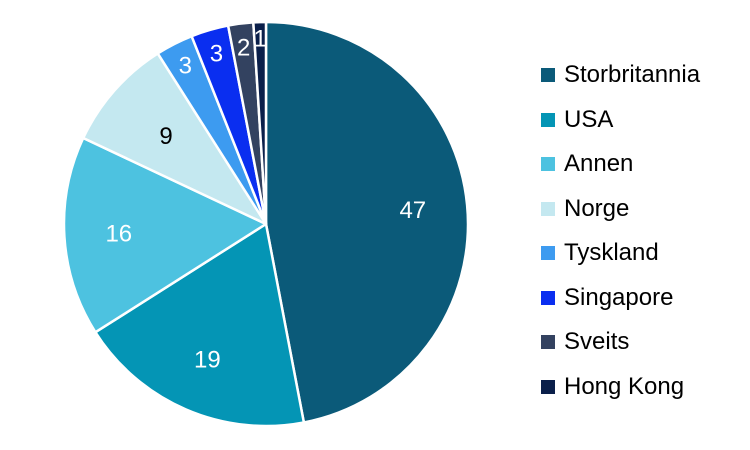 The width and height of the screenshot is (750, 450). What do you see at coordinates (548, 119) in the screenshot?
I see `legend-swatch-usa` at bounding box center [548, 119].